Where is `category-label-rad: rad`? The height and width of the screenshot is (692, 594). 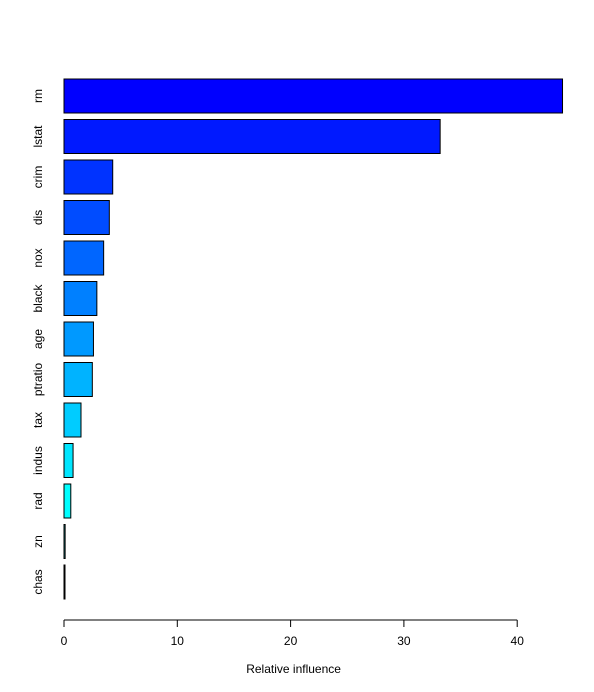 category-label-rad: rad is located at coordinates (38, 500).